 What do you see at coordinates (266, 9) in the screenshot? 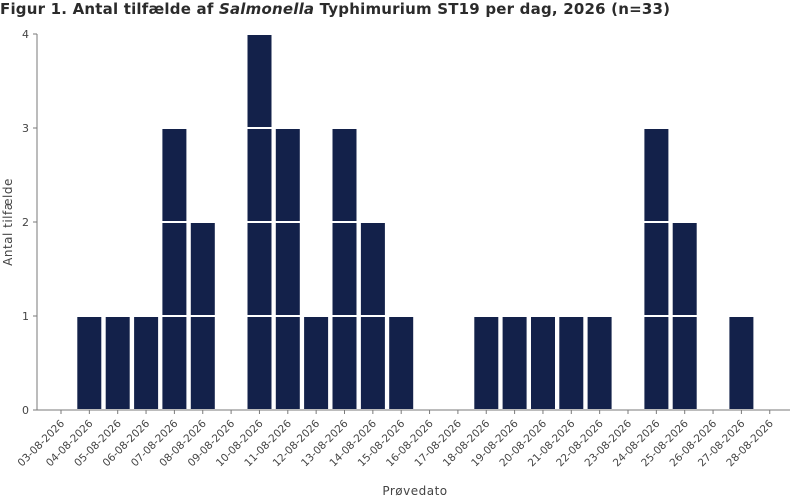
I see `title-organism: Salmonella` at bounding box center [266, 9].